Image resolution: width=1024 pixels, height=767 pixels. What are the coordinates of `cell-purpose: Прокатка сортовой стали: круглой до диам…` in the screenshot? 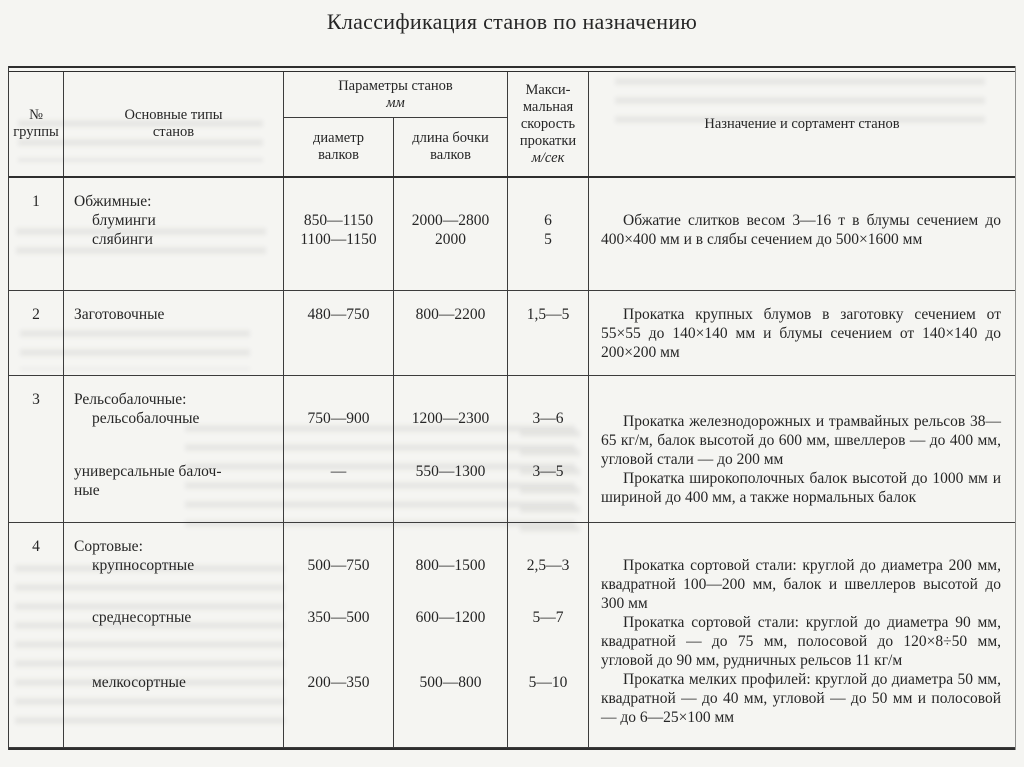 It's located at (802, 635).